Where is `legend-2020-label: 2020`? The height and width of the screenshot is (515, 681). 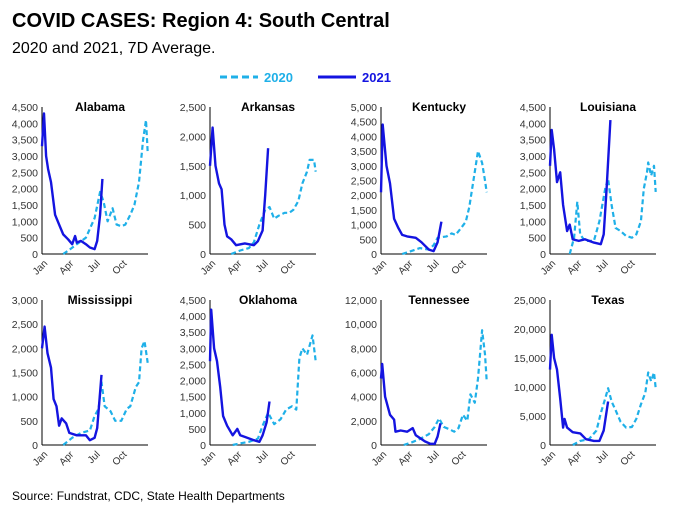 legend-2020-label: 2020 is located at coordinates (278, 77).